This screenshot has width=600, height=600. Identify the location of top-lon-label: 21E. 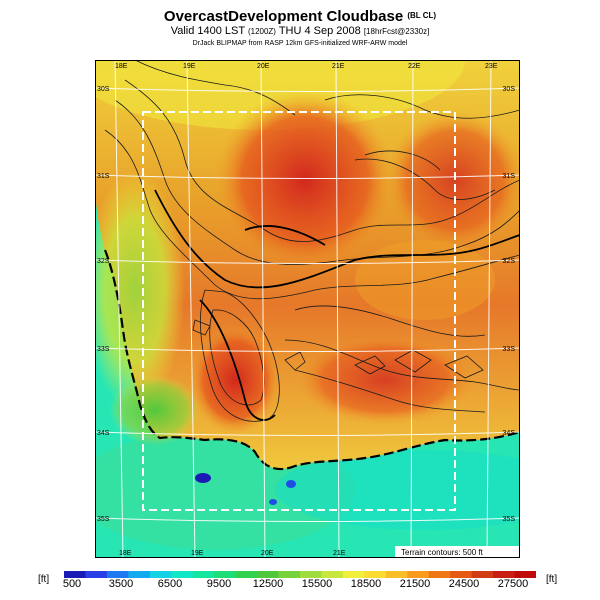
(338, 66).